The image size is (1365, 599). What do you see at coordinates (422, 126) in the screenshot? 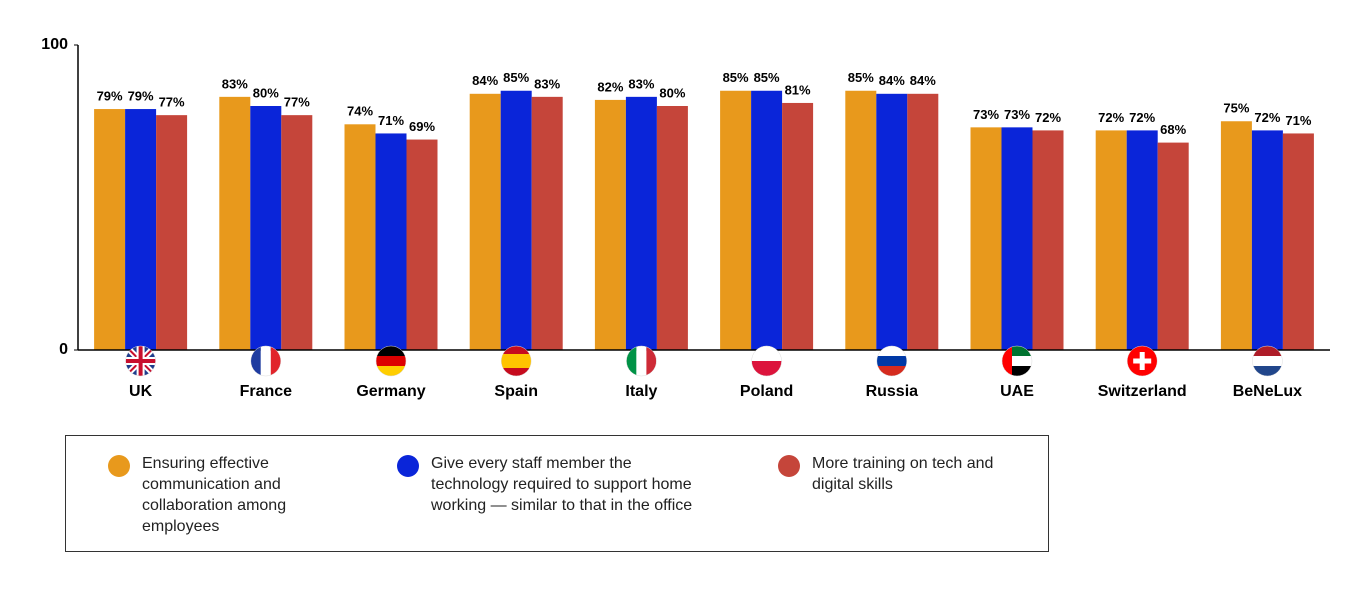
I see `data-label: 69%` at bounding box center [422, 126].